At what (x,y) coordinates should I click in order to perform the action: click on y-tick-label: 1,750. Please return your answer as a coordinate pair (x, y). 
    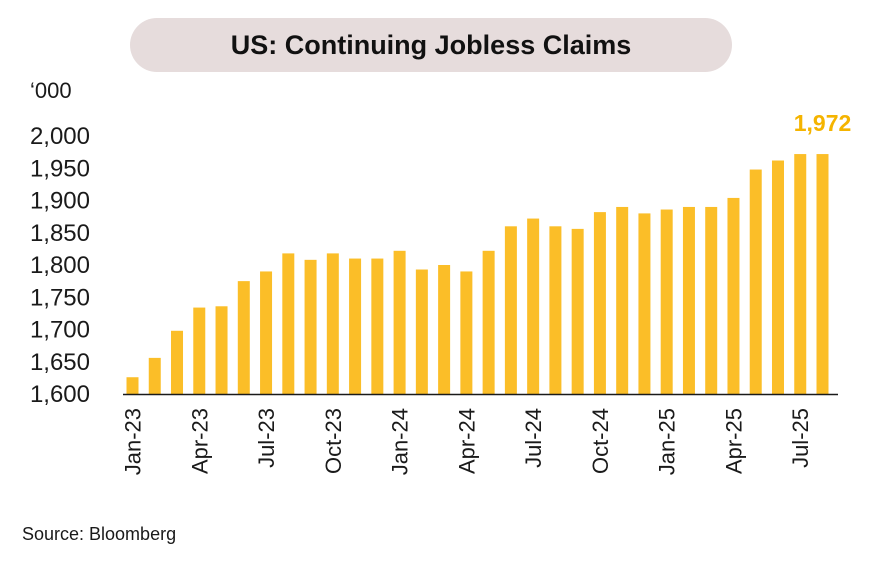
    Looking at the image, I should click on (60, 297).